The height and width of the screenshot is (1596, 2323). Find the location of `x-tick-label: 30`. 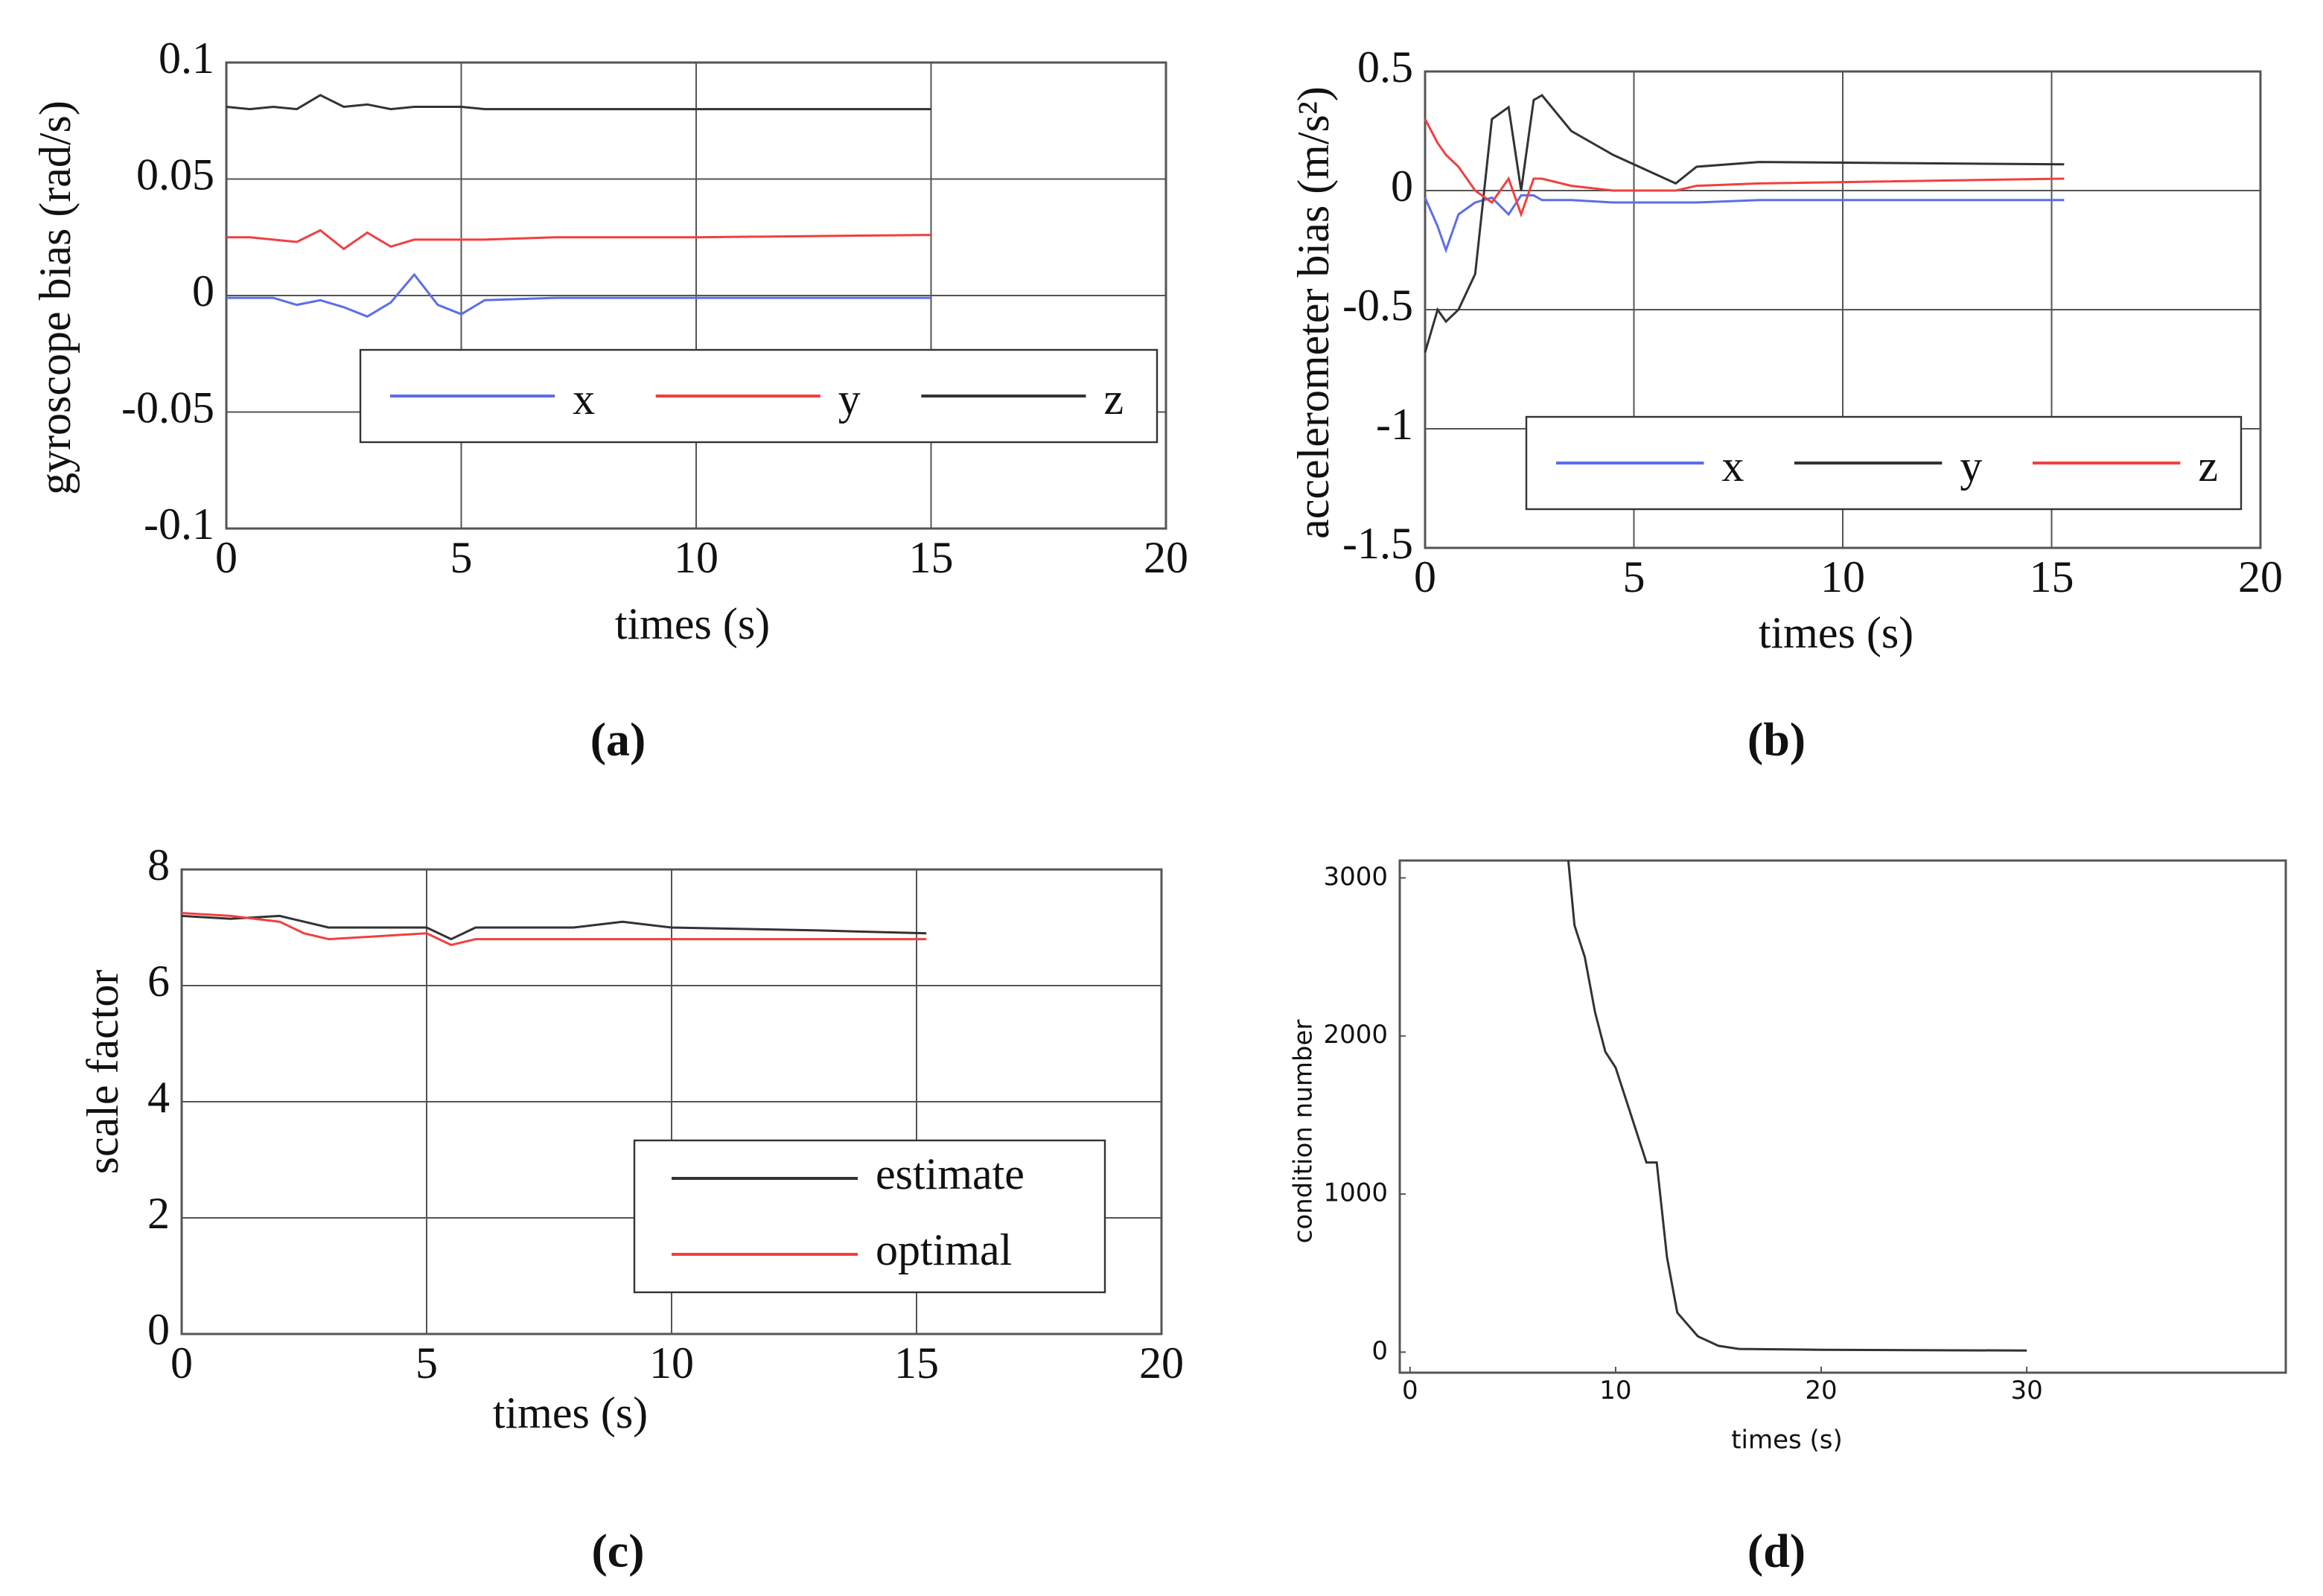

x-tick-label: 30 is located at coordinates (2026, 1390).